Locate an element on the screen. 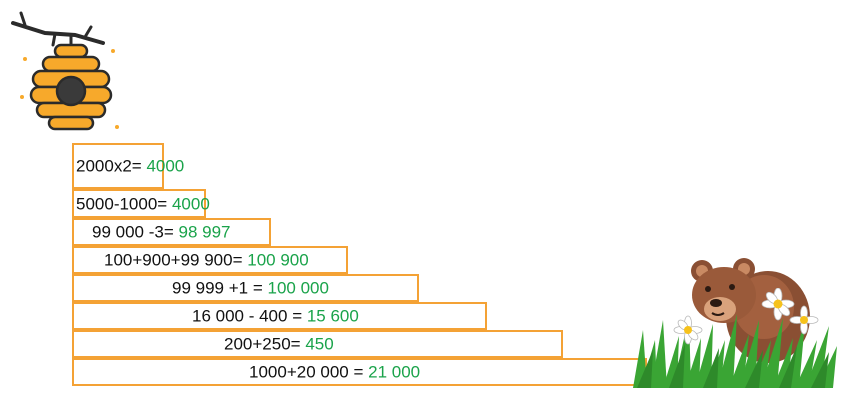 The width and height of the screenshot is (849, 400). step-expression: 2000x2= is located at coordinates (111, 166).